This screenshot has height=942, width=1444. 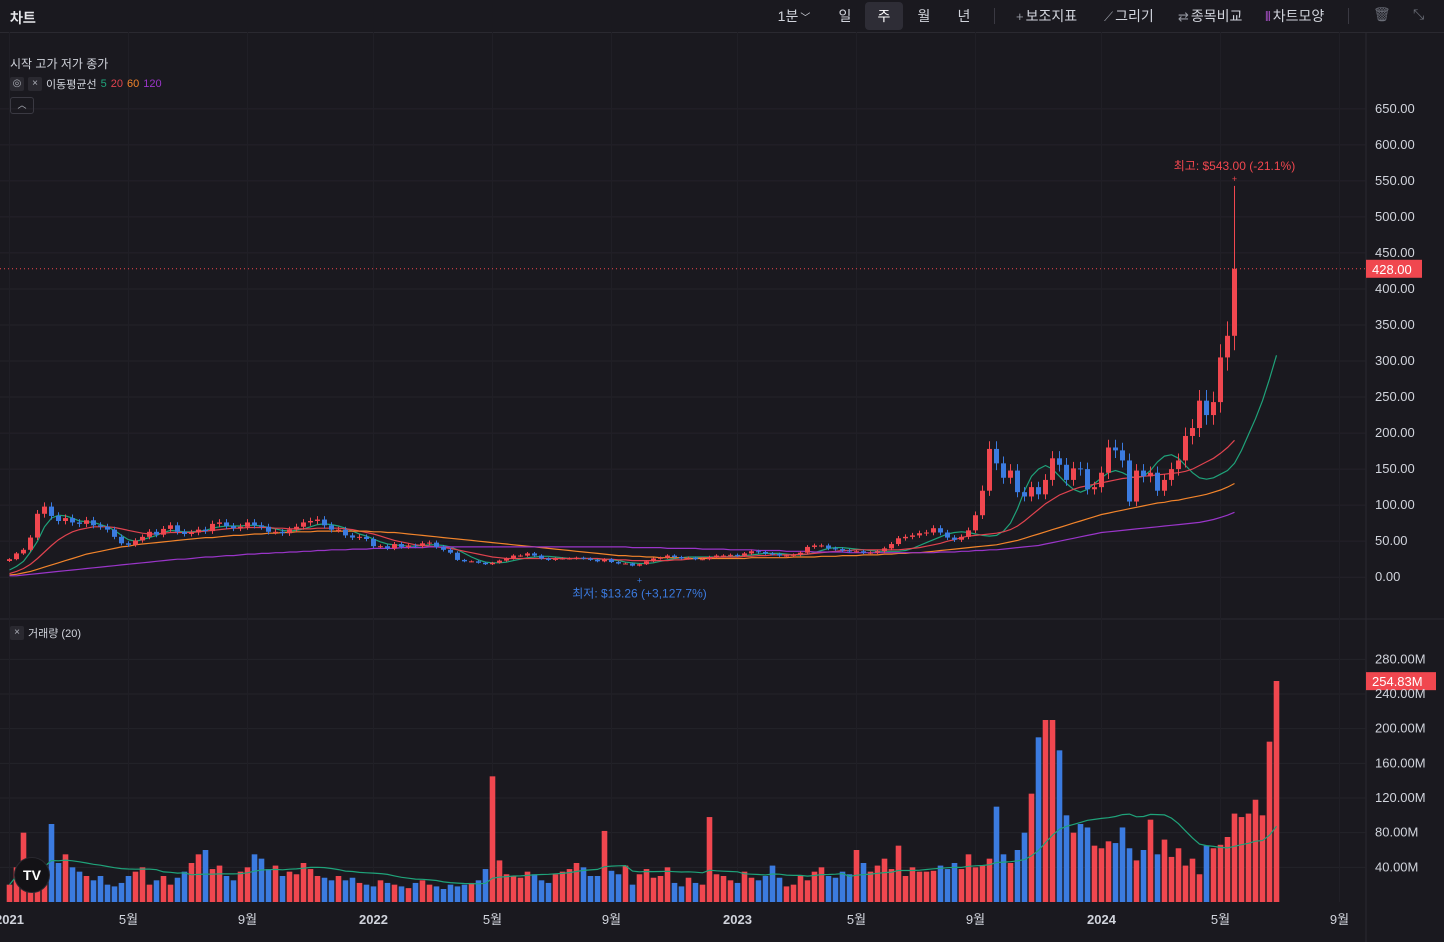 What do you see at coordinates (22, 105) in the screenshot?
I see `legend-collapse-button: ︿` at bounding box center [22, 105].